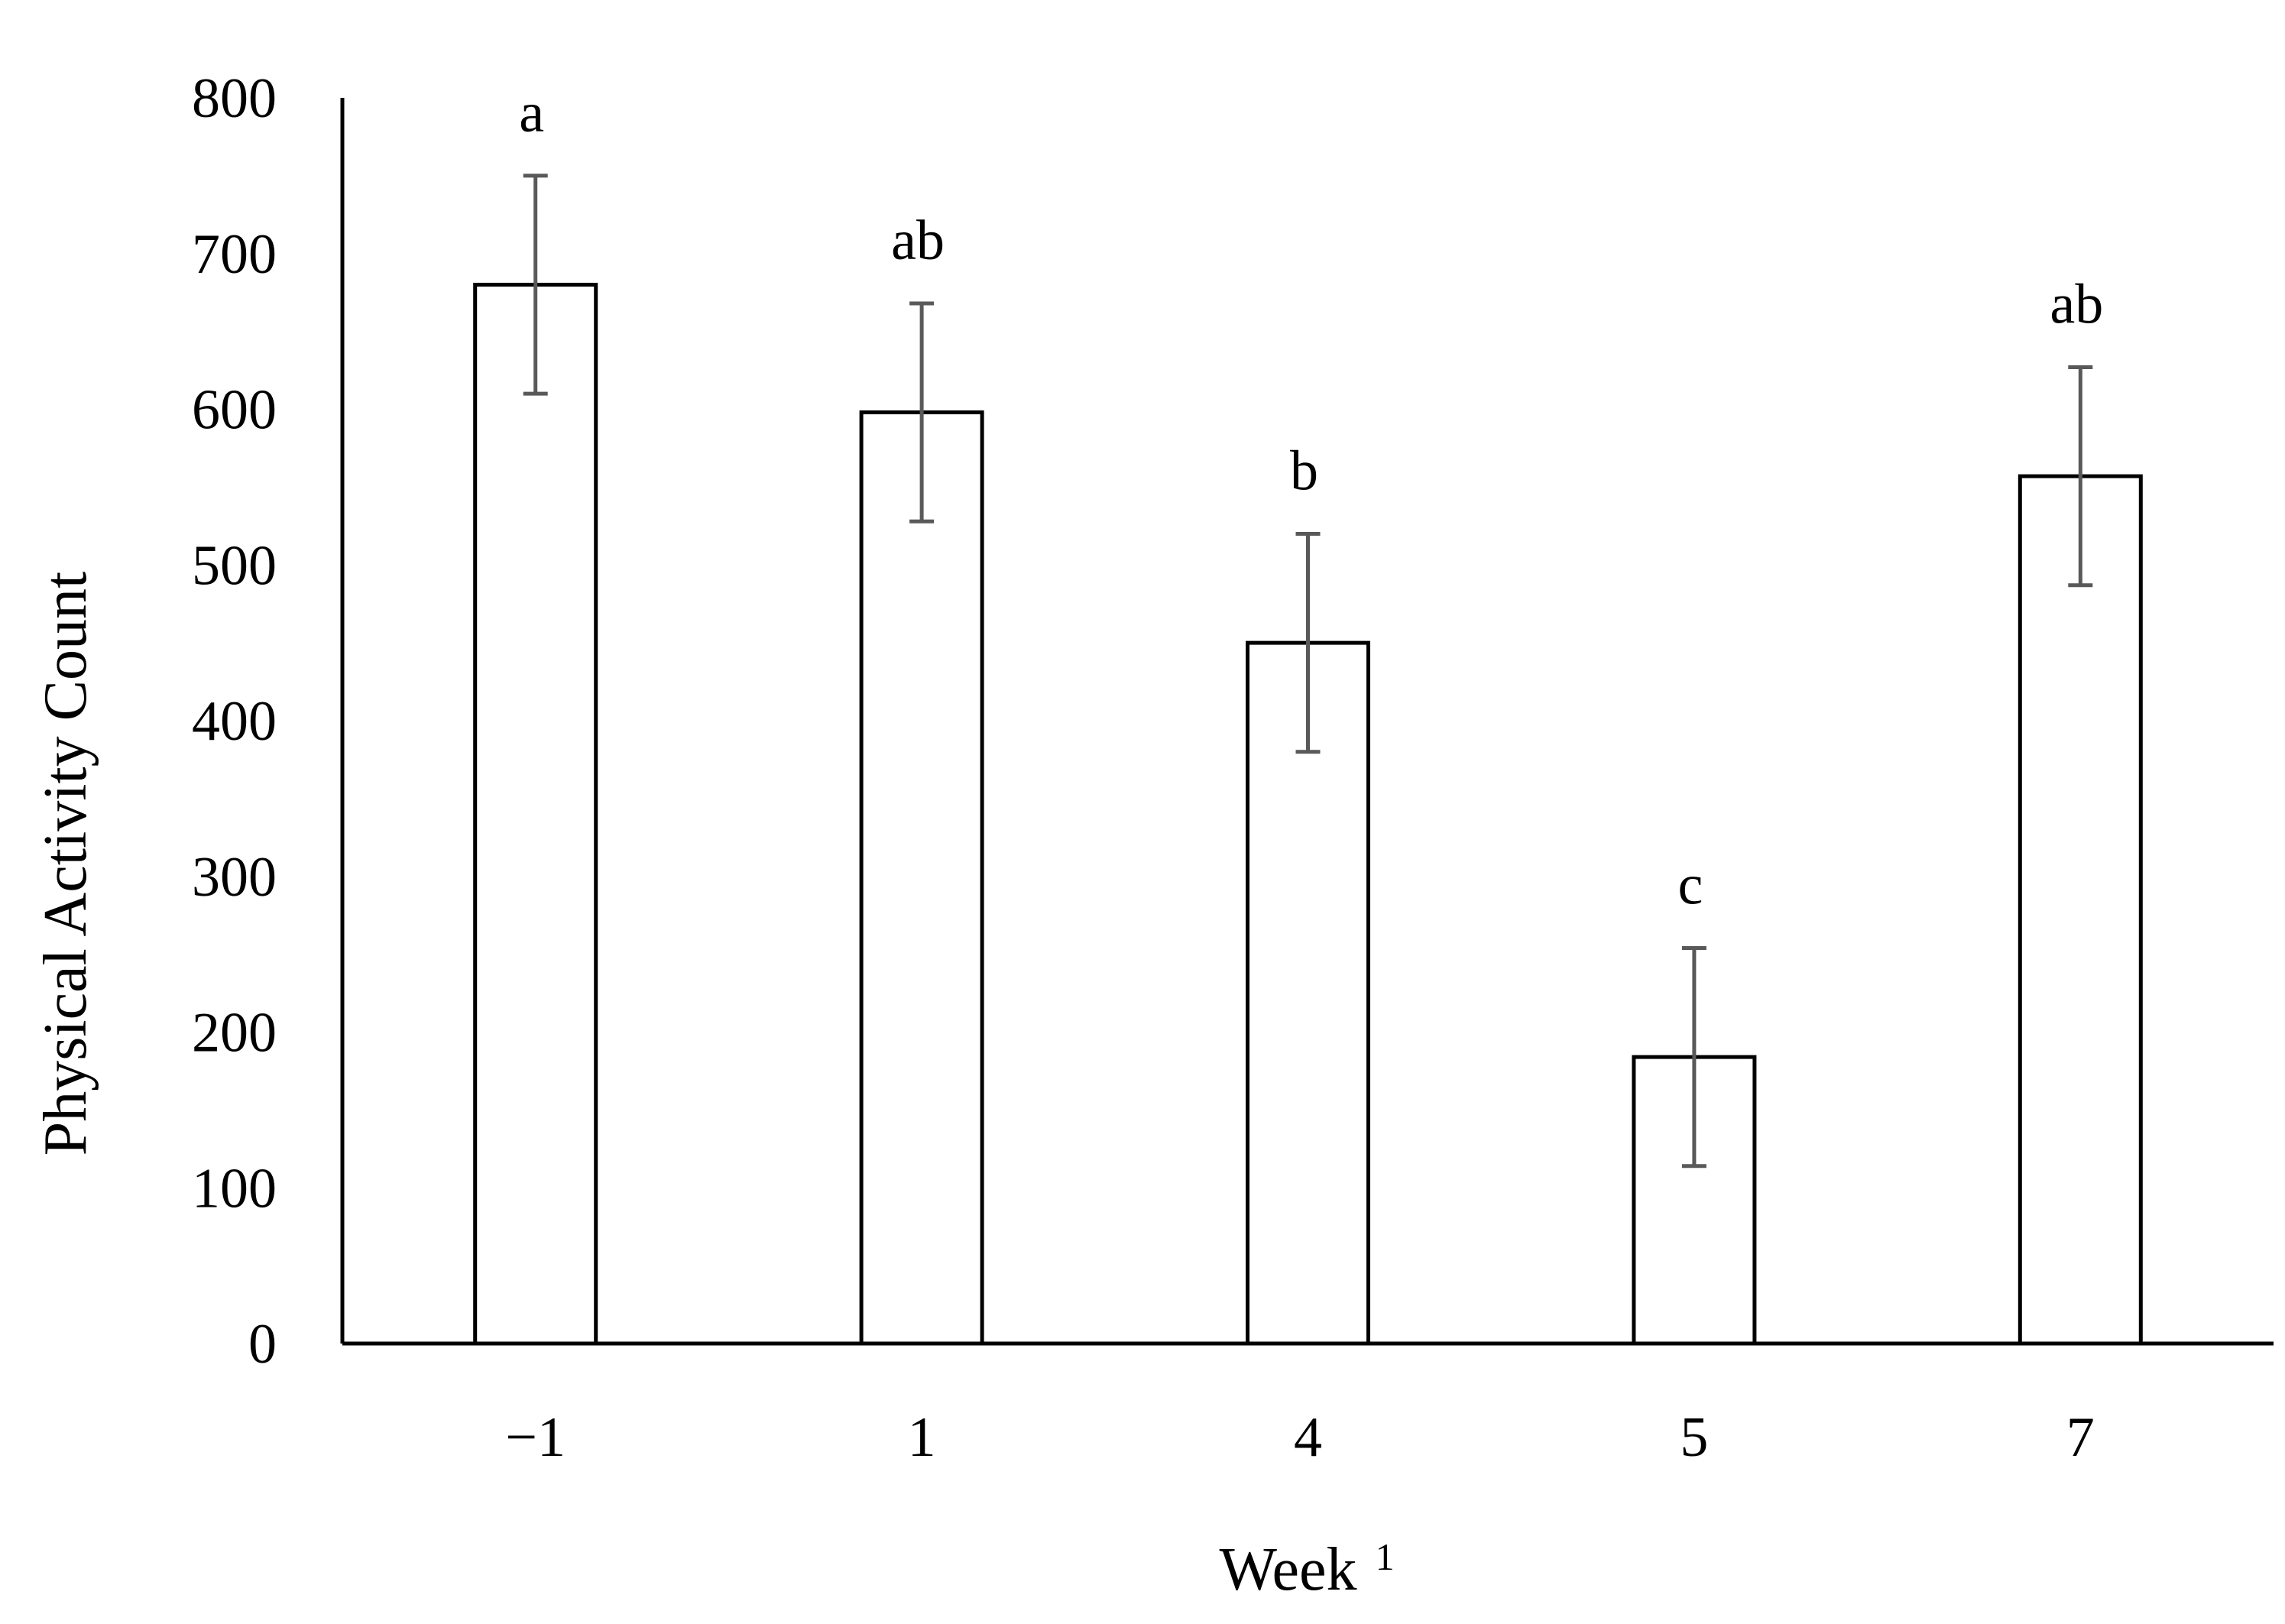 Image resolution: width=2285 pixels, height=1624 pixels. Describe the element at coordinates (531, 113) in the screenshot. I see `significance-label: a` at that location.